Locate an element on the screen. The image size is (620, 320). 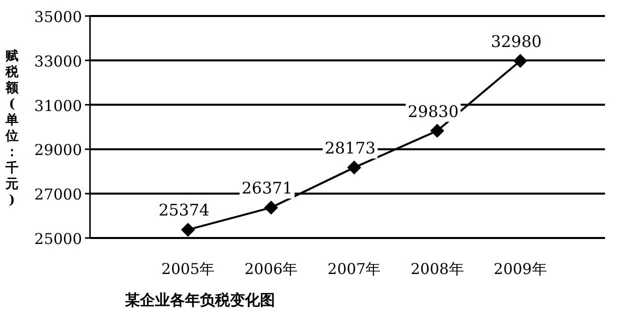
x-tick-label: 2009年 is located at coordinates (520, 269).